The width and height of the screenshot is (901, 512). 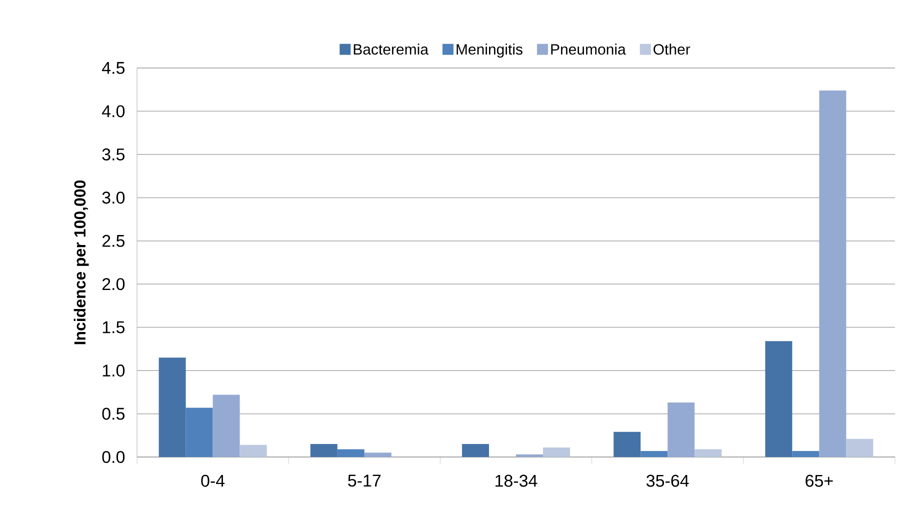 I want to click on y-tick-label: 2.5, so click(x=113, y=240).